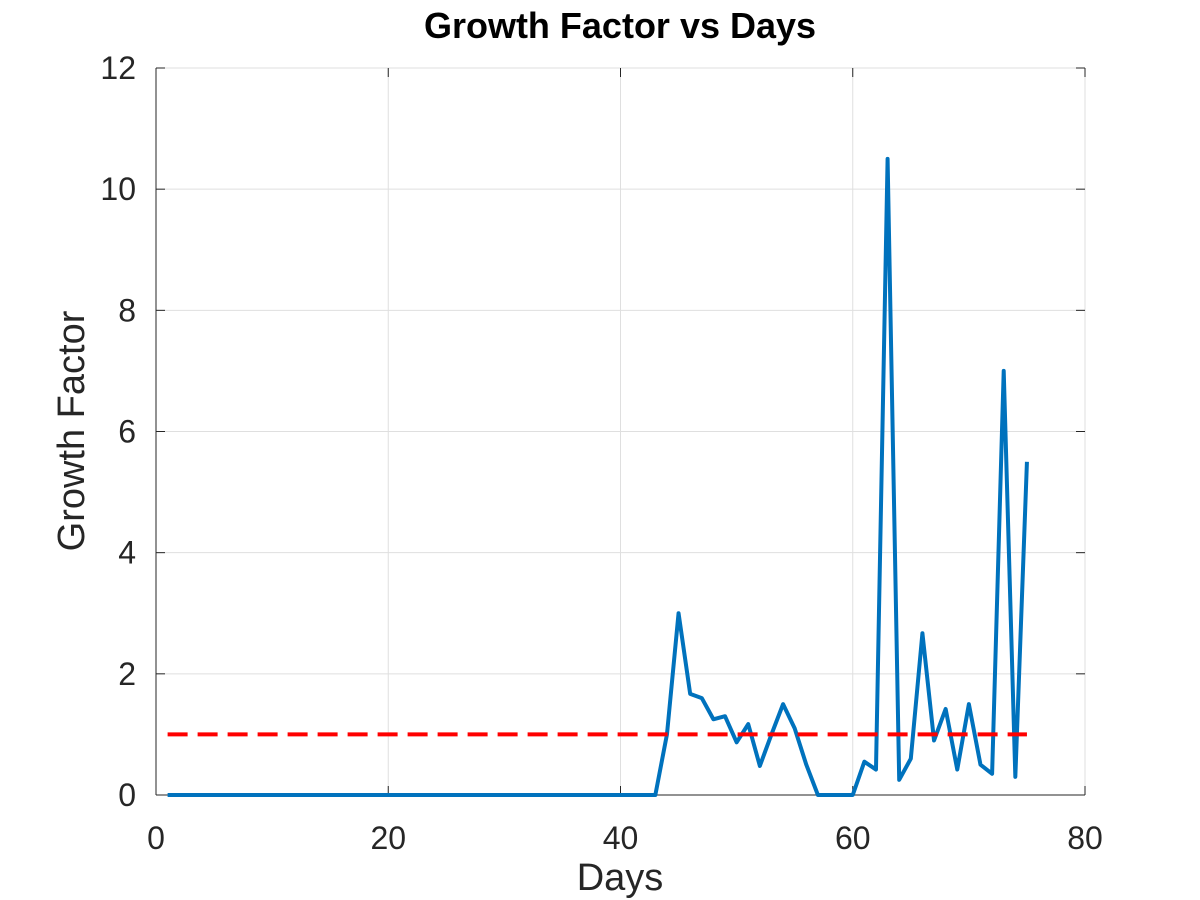 Image resolution: width=1200 pixels, height=900 pixels. Describe the element at coordinates (620, 878) in the screenshot. I see `x-axis-label: Days` at that location.